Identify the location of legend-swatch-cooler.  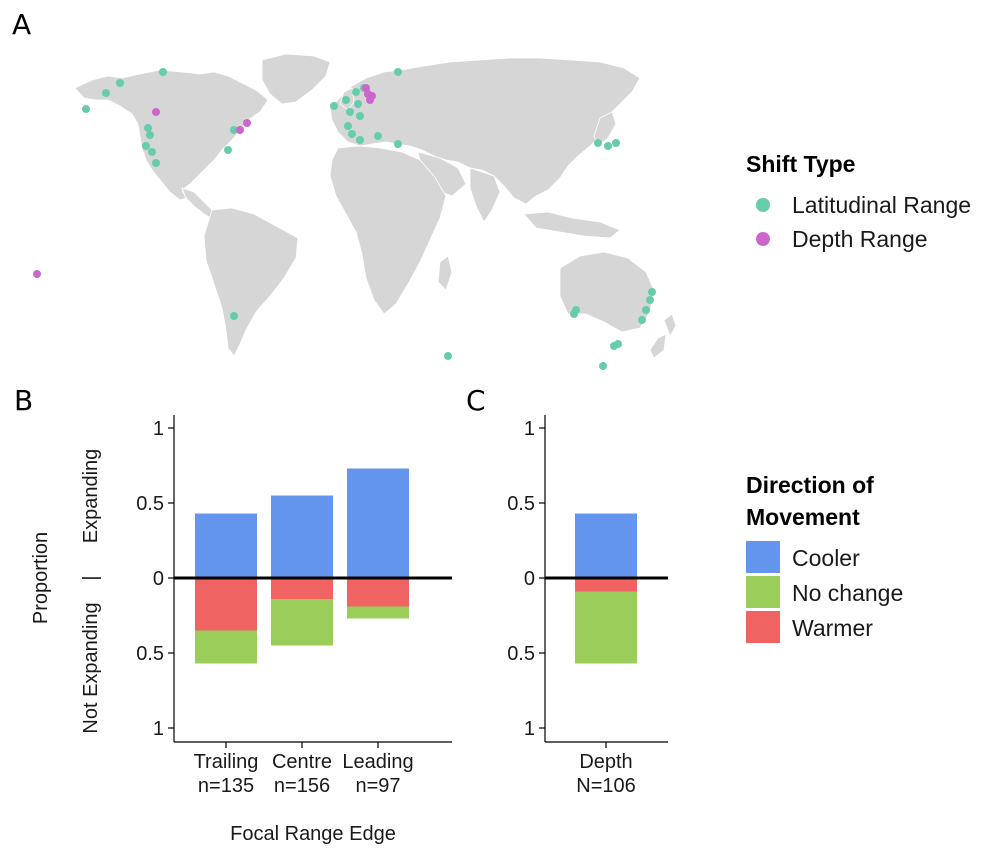
(763, 557).